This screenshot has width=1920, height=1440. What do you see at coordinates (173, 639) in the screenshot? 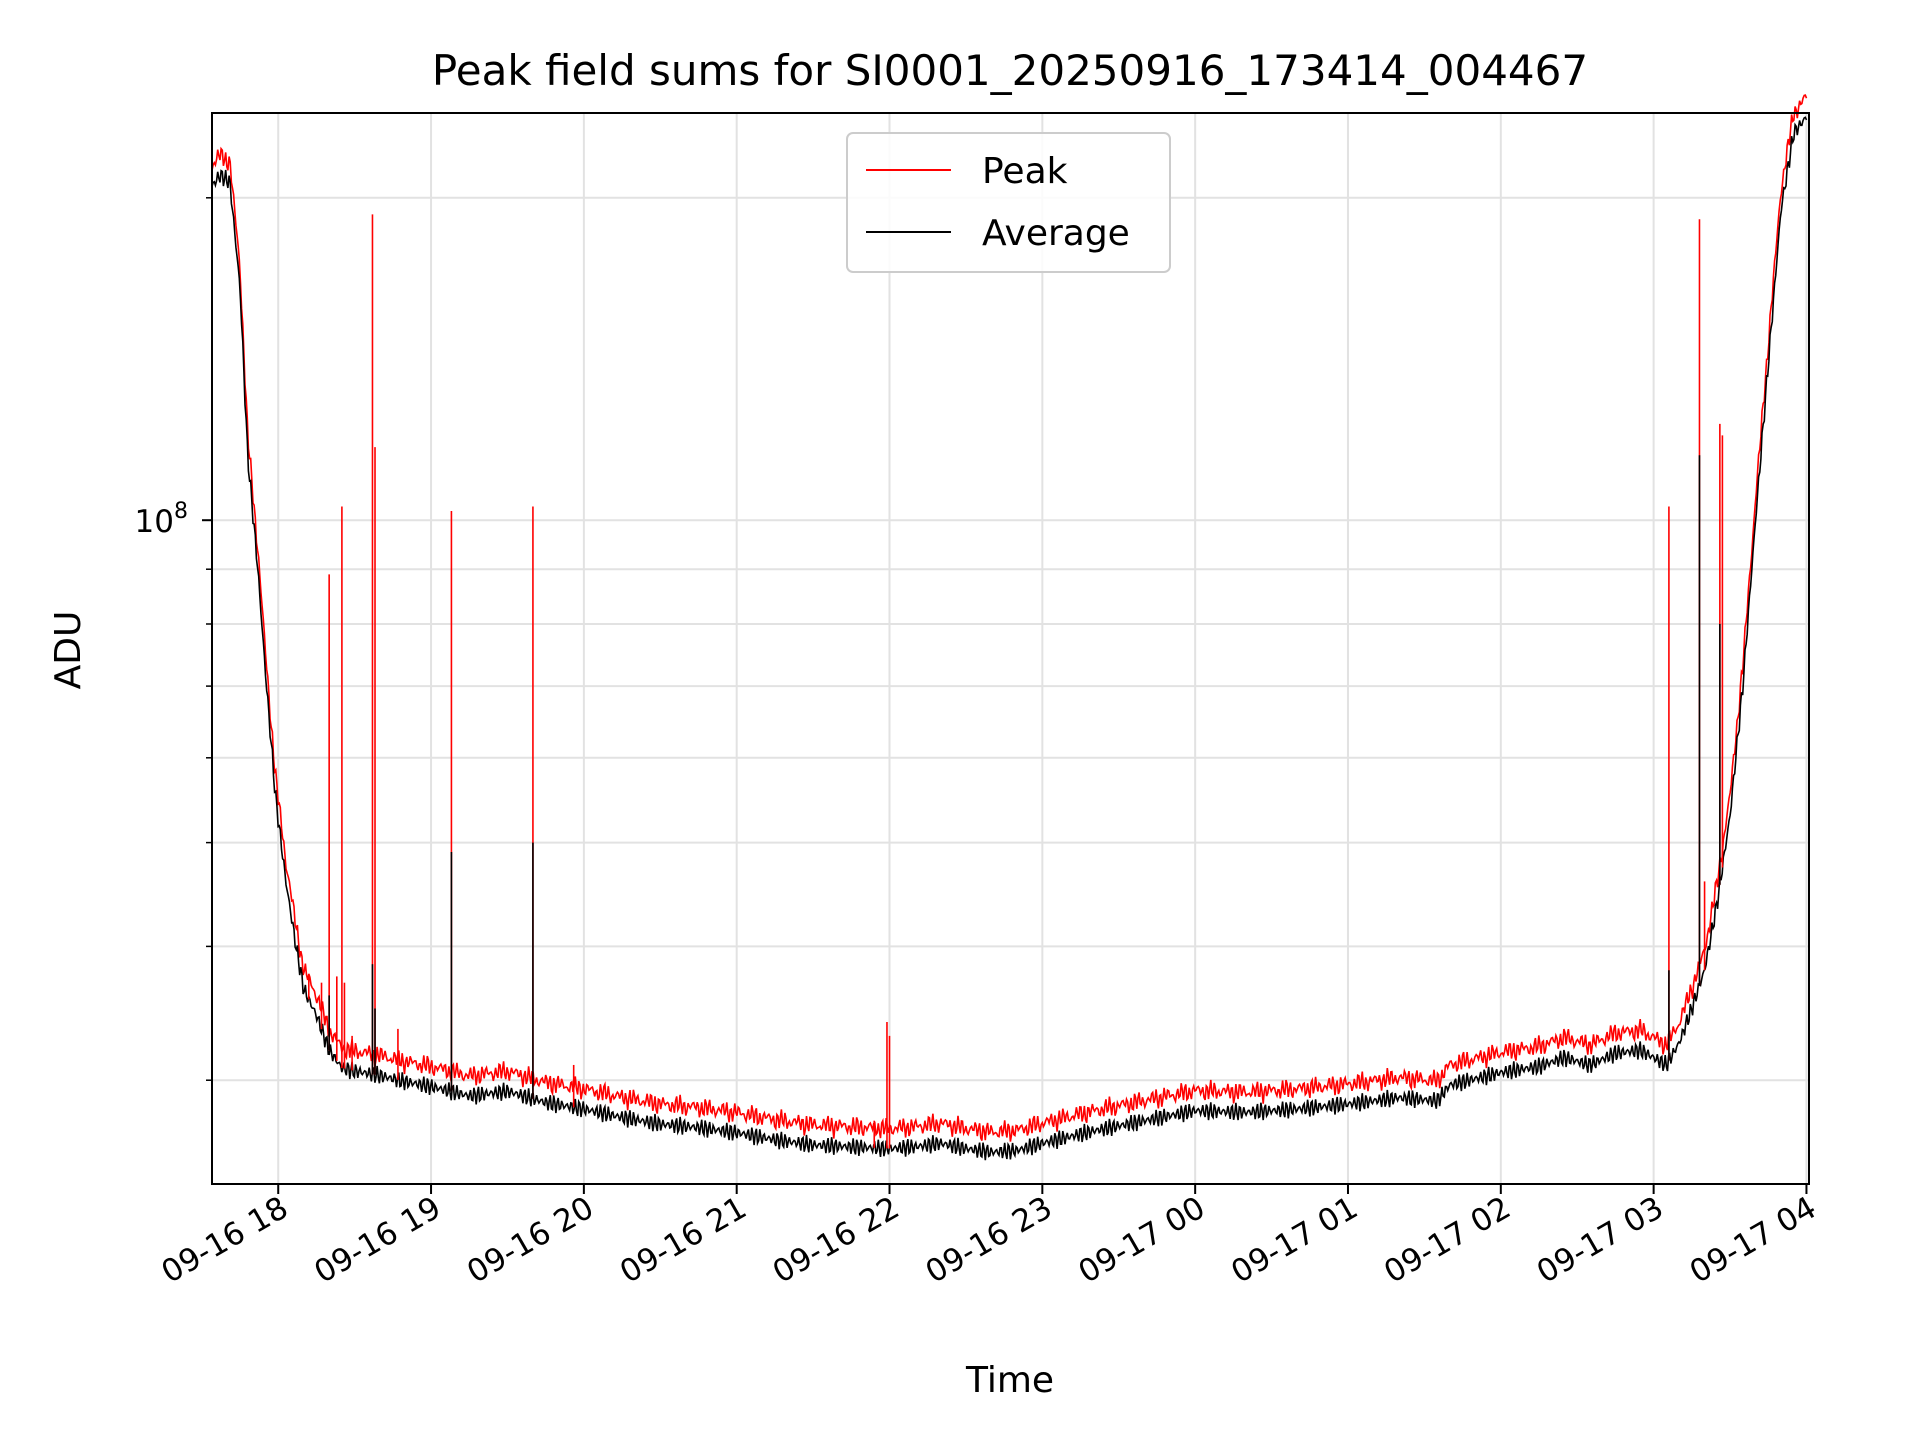
I see `y-axis: 108` at bounding box center [173, 639].